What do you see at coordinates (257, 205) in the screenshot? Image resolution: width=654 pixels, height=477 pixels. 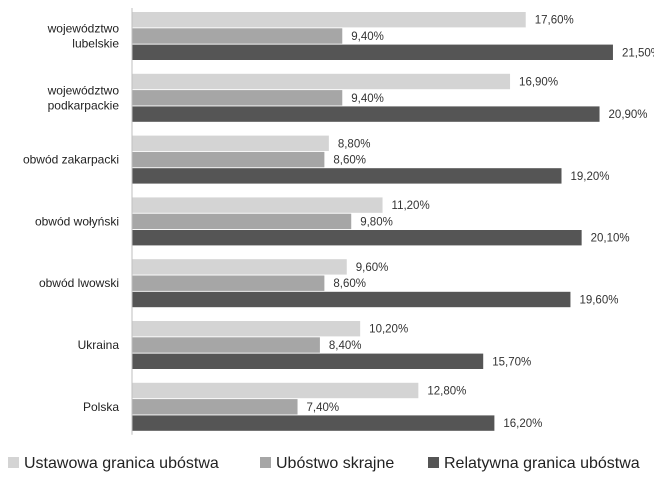 I see `bar-ustawowa-granica-ubostwa-obwod-wolynski` at bounding box center [257, 205].